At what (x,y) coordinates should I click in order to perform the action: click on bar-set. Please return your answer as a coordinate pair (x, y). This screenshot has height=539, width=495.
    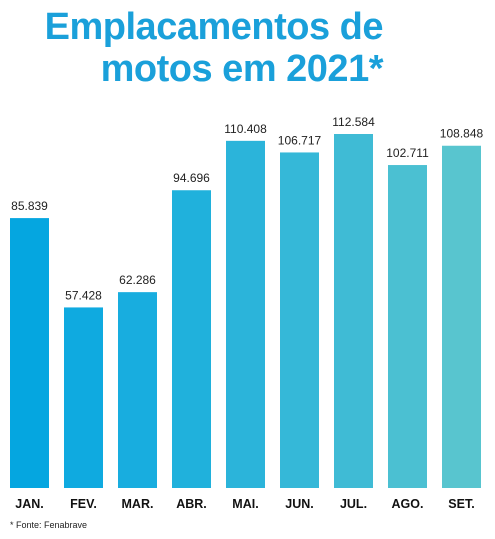
    Looking at the image, I should click on (461, 316).